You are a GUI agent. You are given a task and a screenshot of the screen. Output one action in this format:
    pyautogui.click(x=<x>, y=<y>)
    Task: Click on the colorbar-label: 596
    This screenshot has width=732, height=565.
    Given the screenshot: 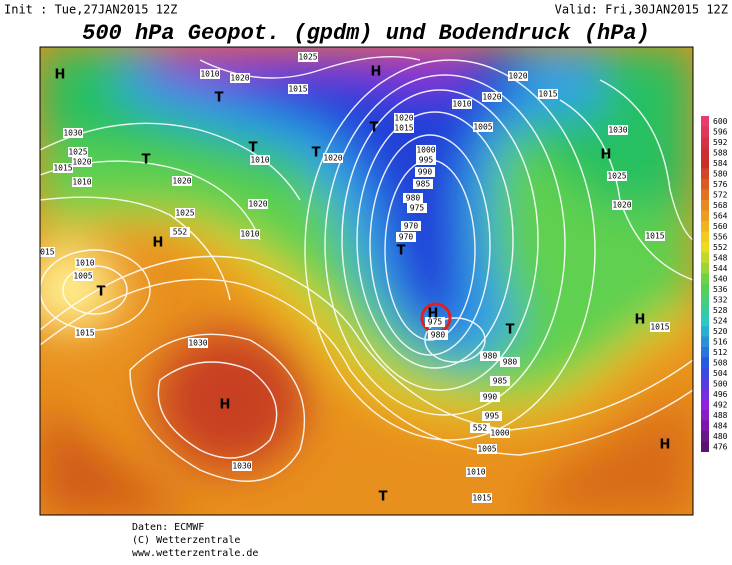 What is the action you would take?
    pyautogui.click(x=720, y=131)
    